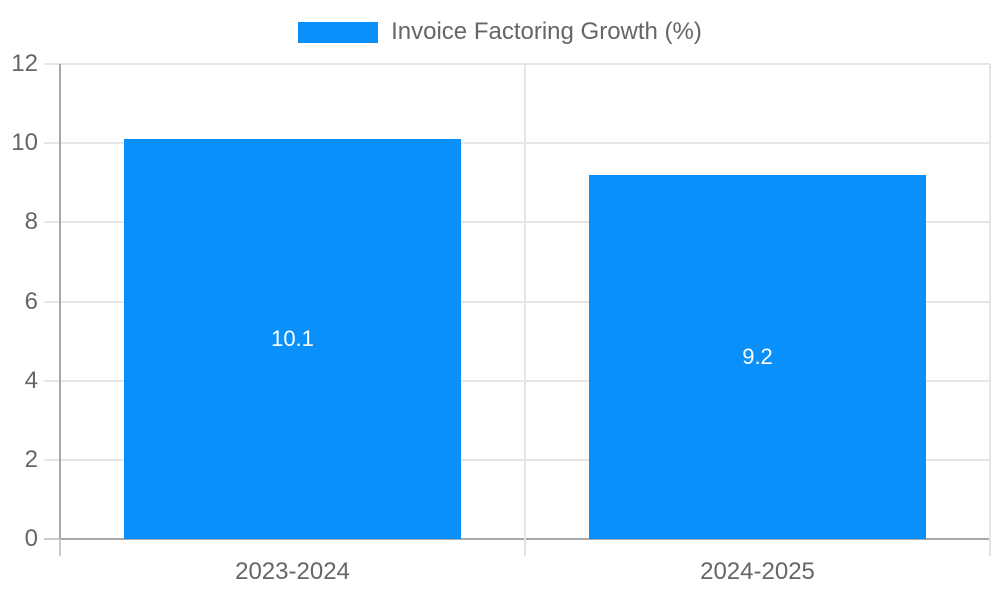 The width and height of the screenshot is (1000, 600). Describe the element at coordinates (31, 380) in the screenshot. I see `y-tick-label: 4` at that location.